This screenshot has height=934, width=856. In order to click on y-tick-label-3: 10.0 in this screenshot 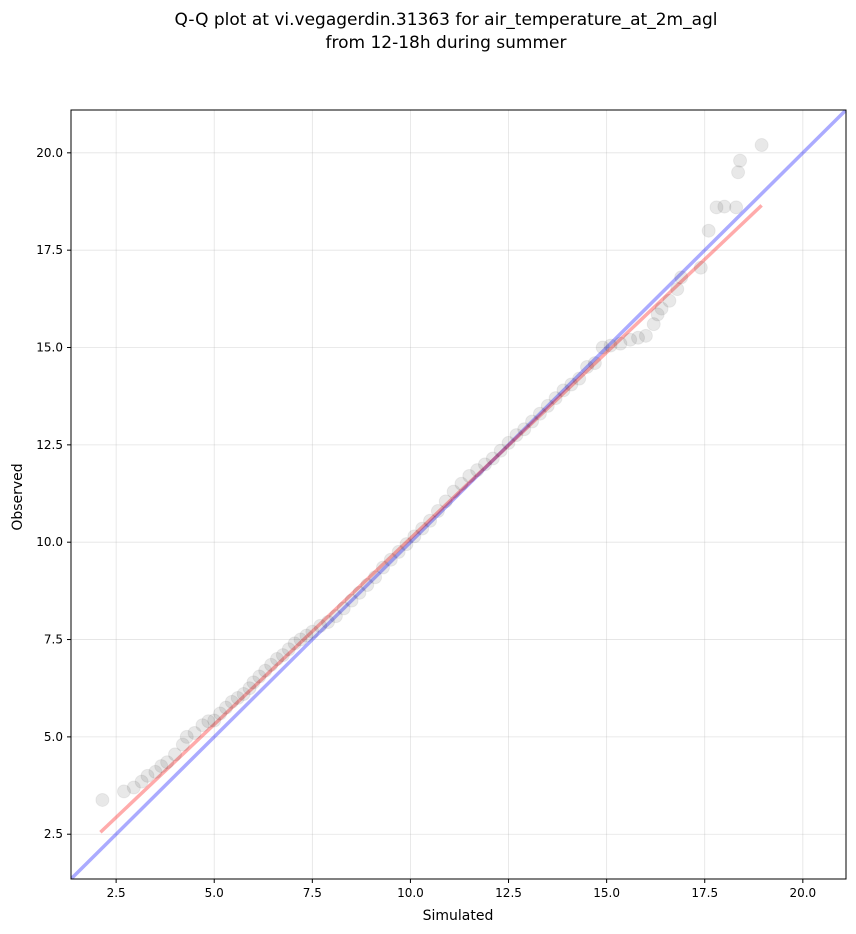, I will do `click(49, 542)`.